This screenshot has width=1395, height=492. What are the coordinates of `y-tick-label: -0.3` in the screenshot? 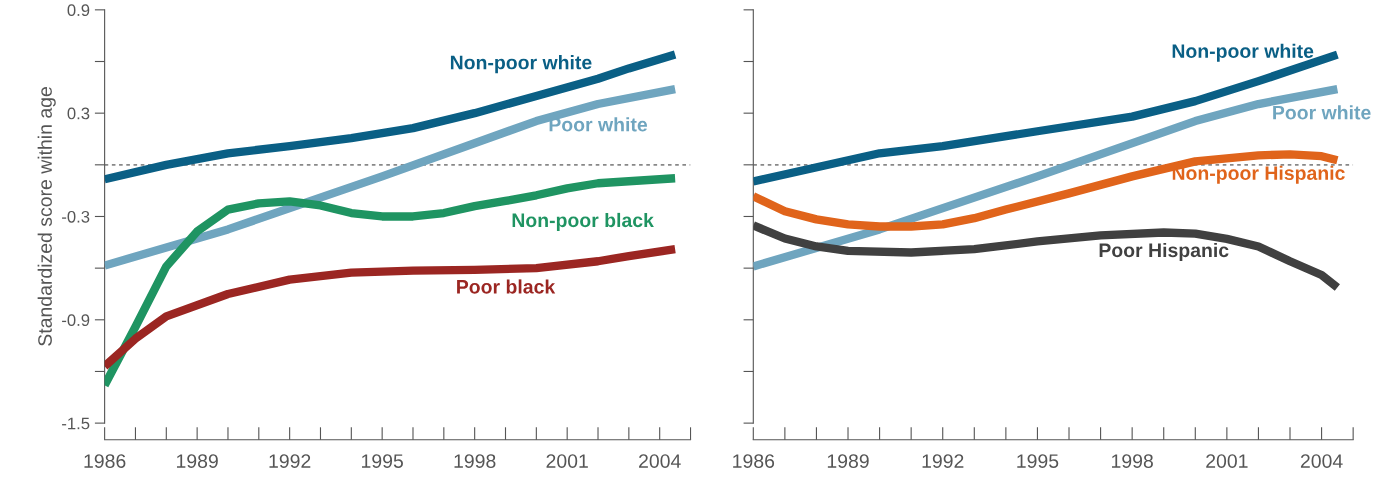 It's located at (76, 216).